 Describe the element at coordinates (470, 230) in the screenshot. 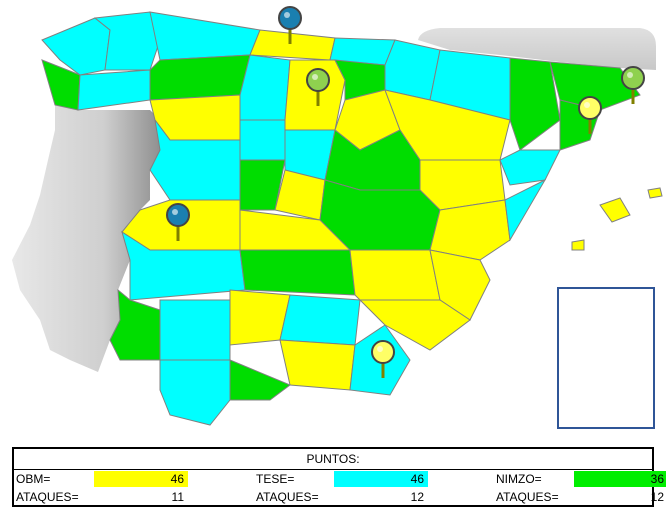

I see `province-valencia` at that location.